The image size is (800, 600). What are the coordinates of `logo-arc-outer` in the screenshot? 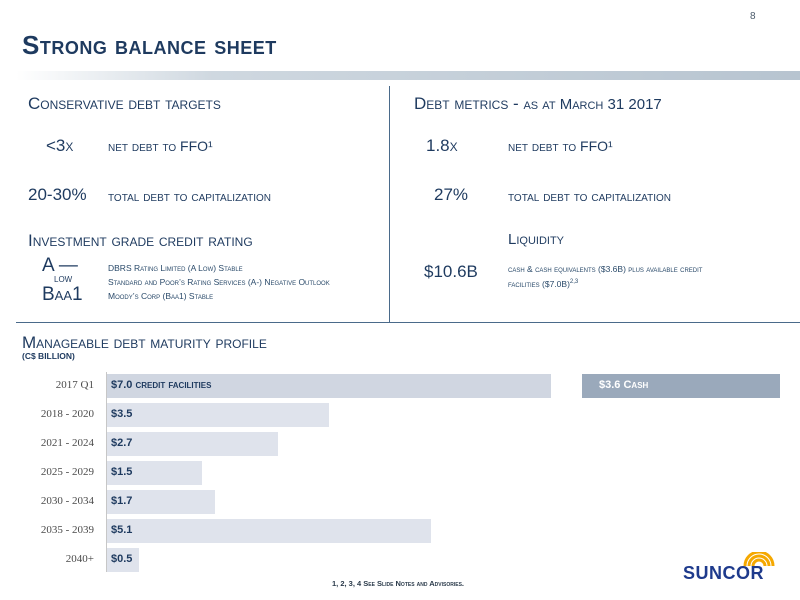 It's located at (759, 559).